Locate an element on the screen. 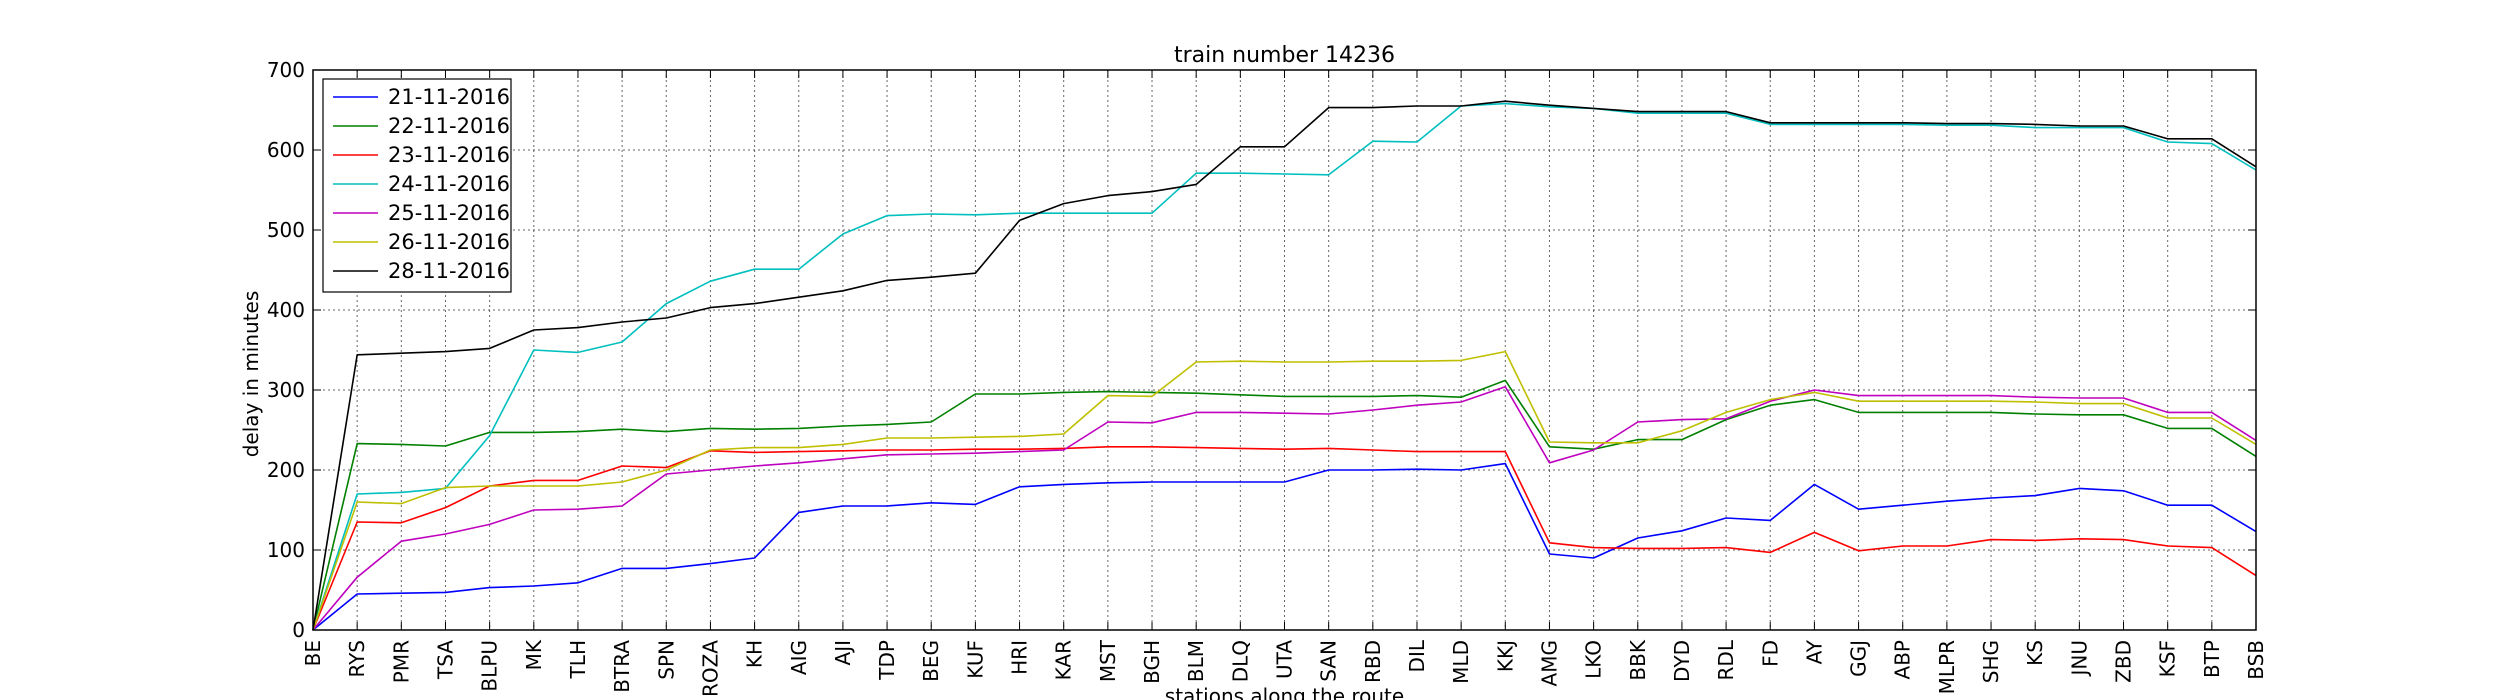 This screenshot has width=2500, height=700. x-tick-label: ABP is located at coordinates (1903, 659).